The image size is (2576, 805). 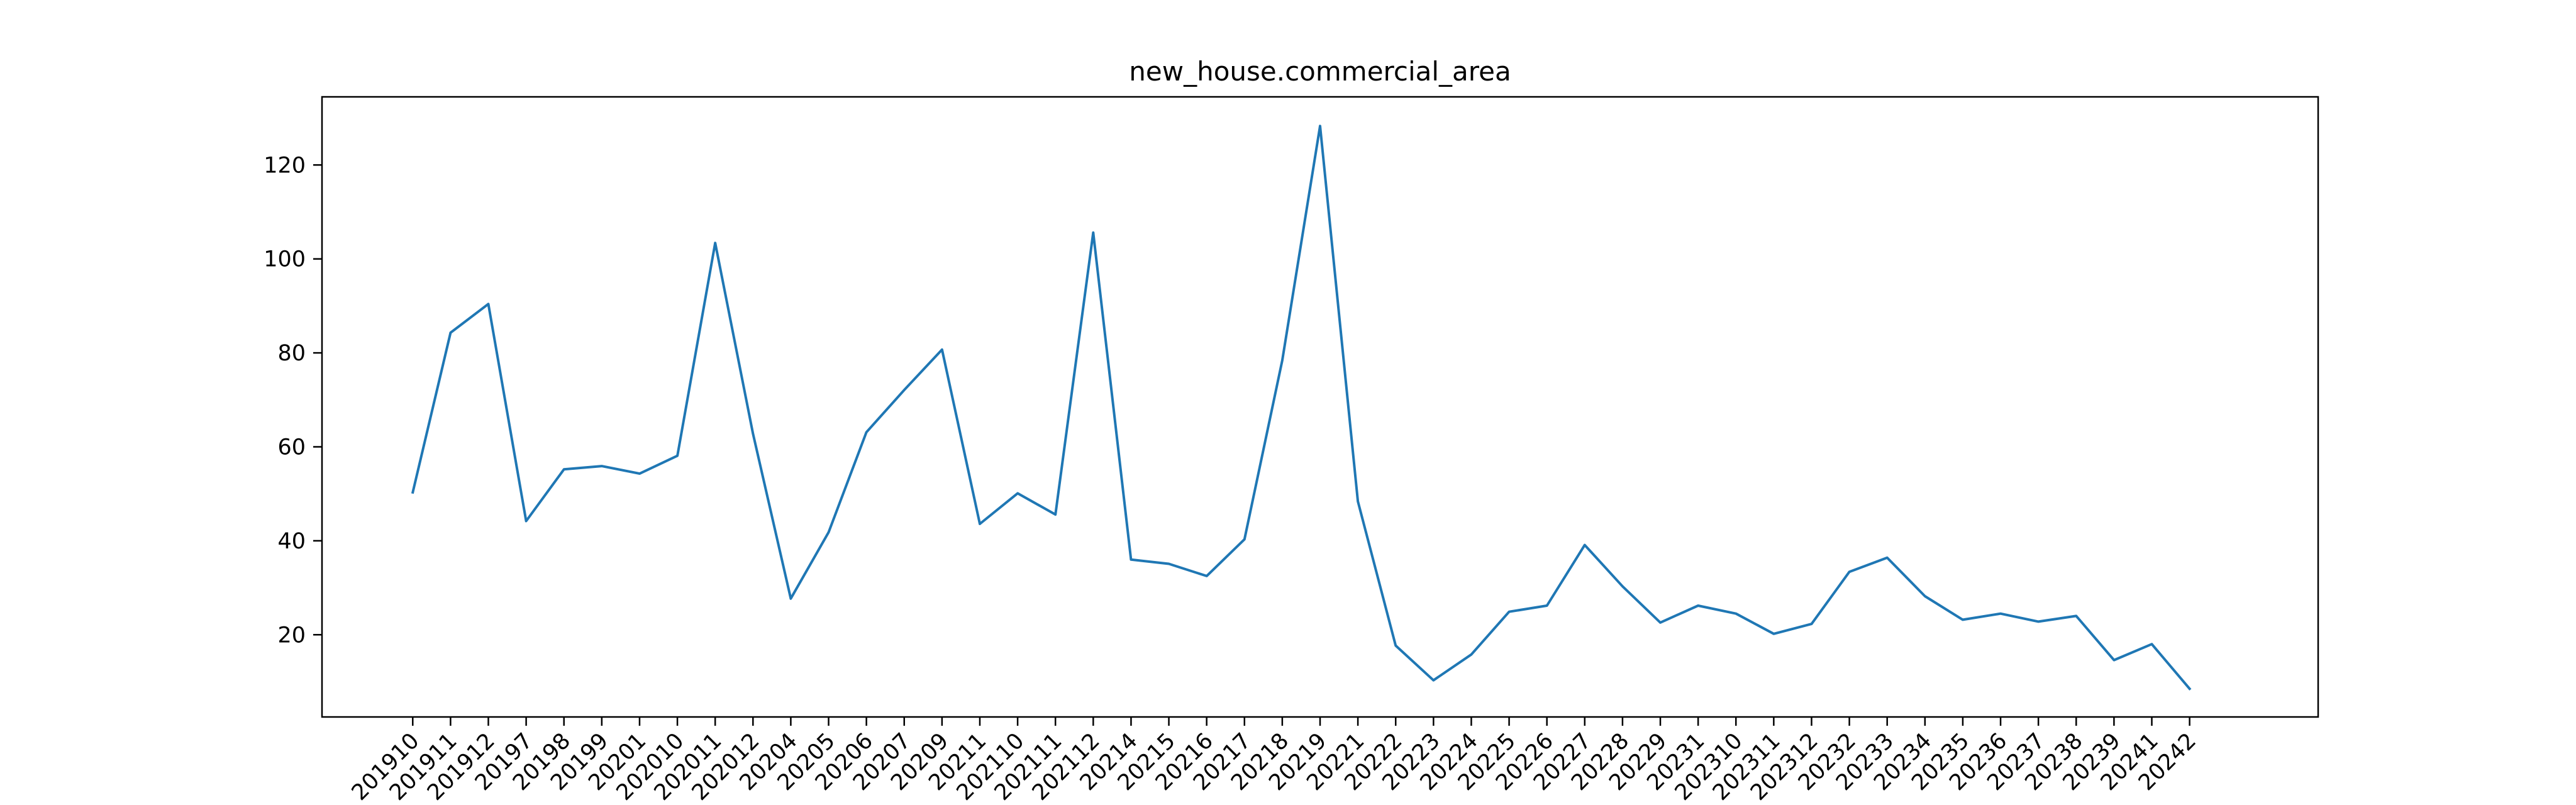 What do you see at coordinates (291, 447) in the screenshot?
I see `y-tick-label: 60` at bounding box center [291, 447].